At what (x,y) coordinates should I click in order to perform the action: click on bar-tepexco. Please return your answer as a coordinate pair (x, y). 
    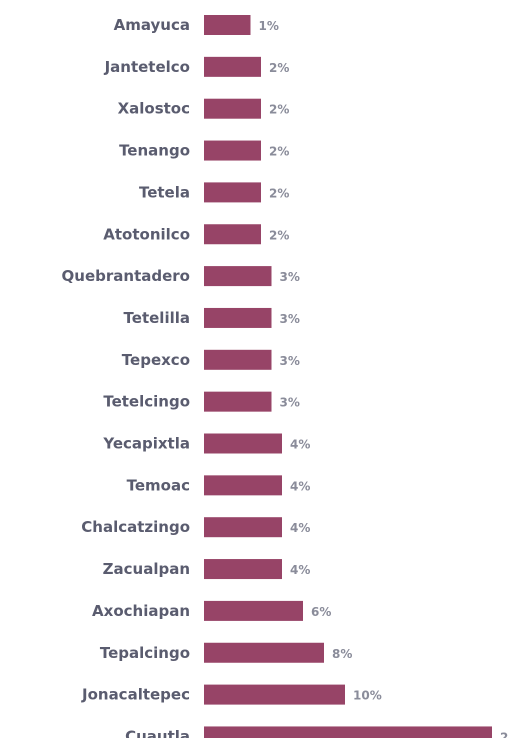
    Looking at the image, I should click on (238, 359).